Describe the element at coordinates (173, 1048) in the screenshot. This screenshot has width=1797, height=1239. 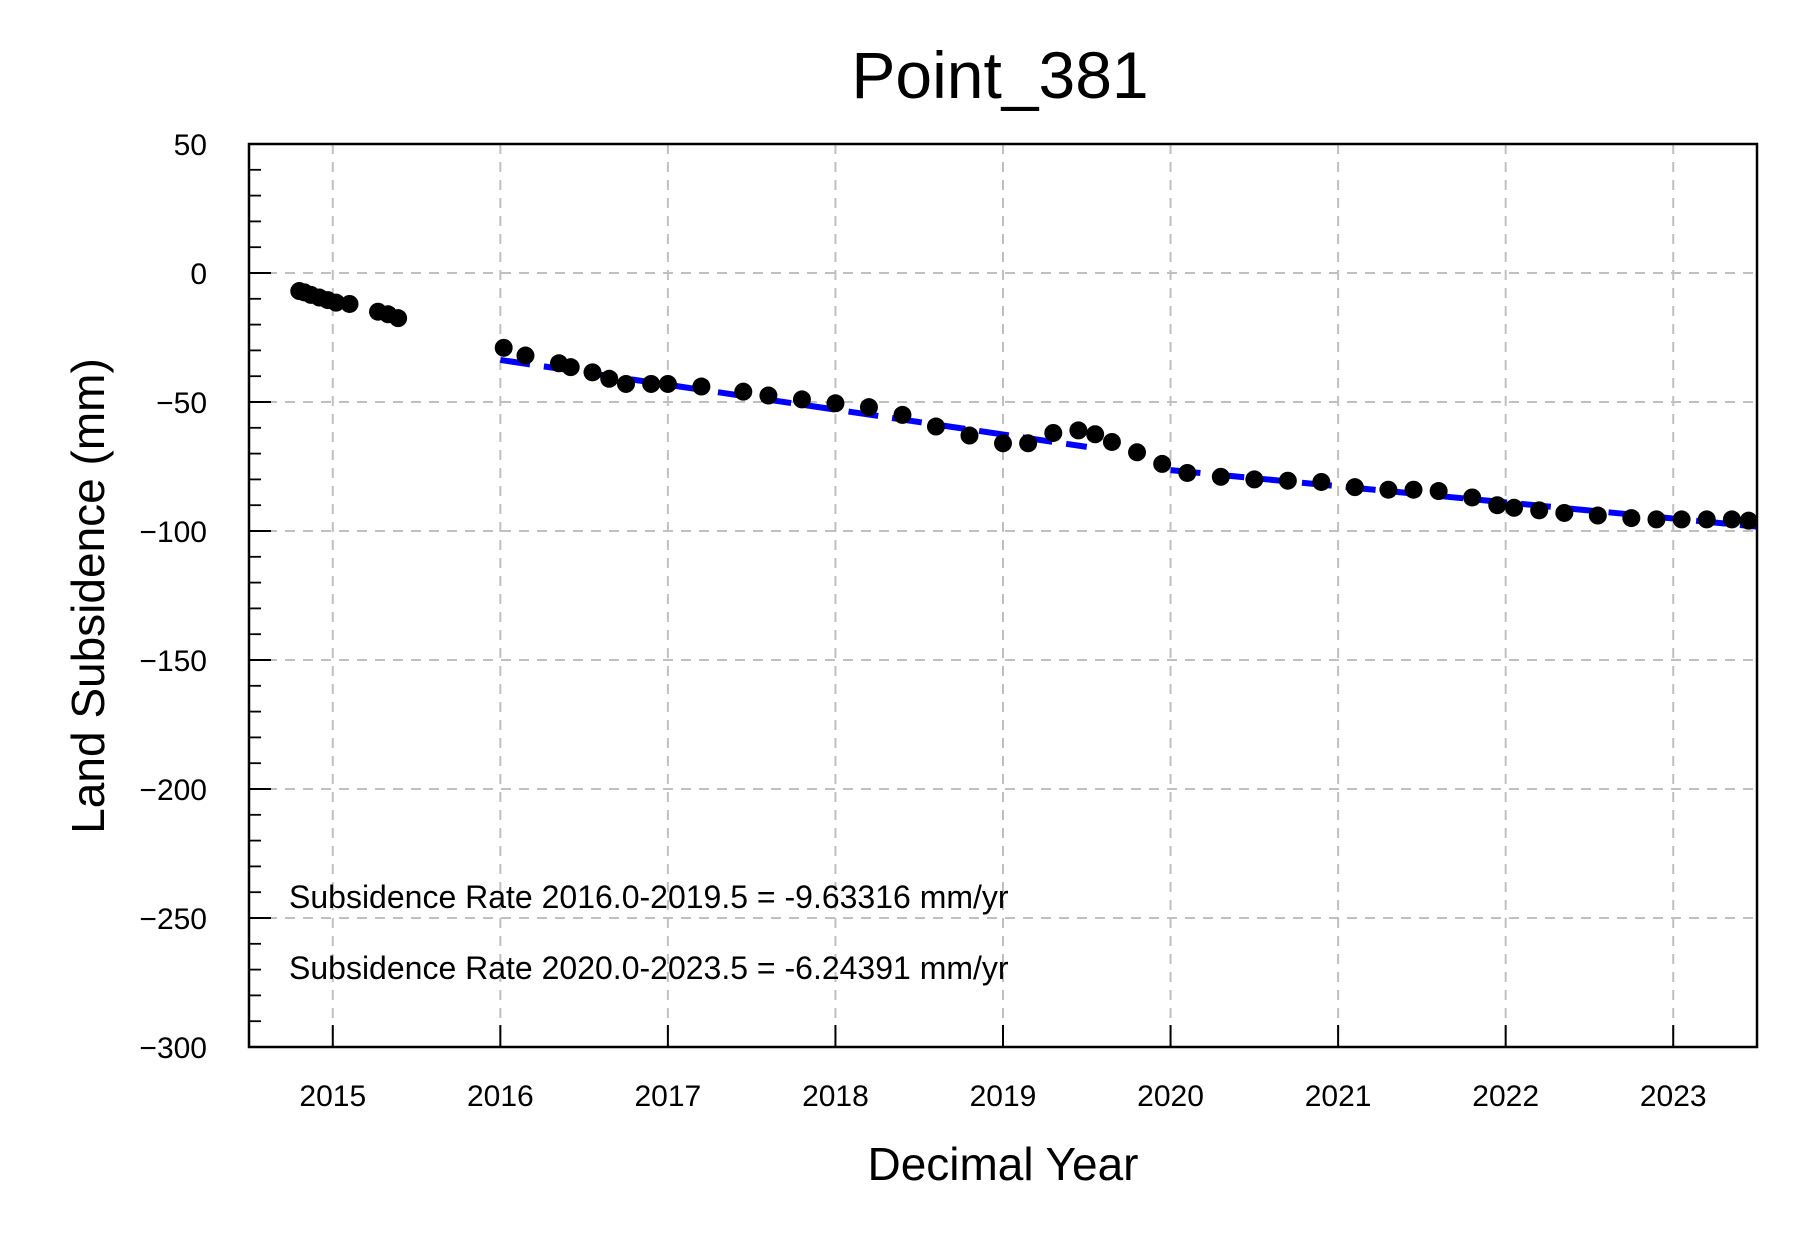
I see `y-tick-label: −300` at that location.